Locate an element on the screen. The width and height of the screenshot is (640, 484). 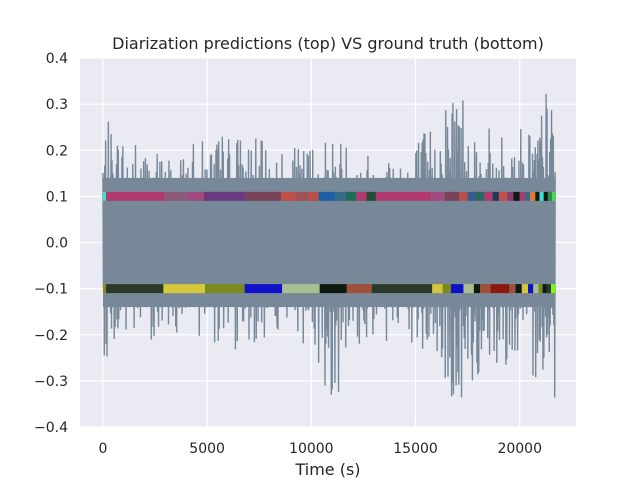
x-tick-label: 10000 is located at coordinates (311, 449).